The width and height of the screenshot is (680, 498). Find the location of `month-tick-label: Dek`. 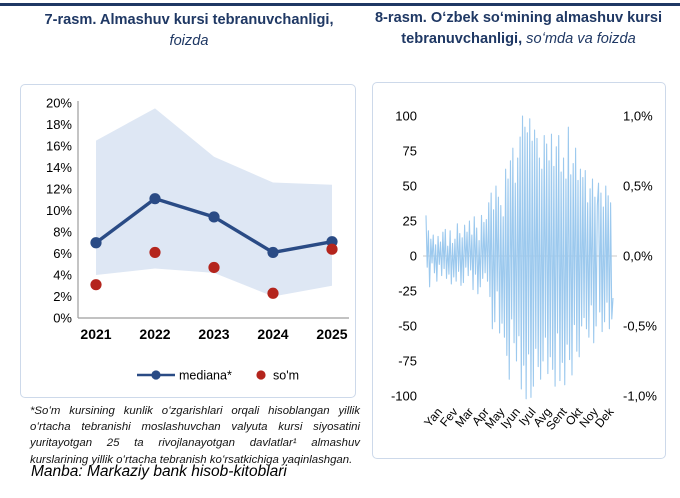

month-tick-label: Dek is located at coordinates (604, 417).